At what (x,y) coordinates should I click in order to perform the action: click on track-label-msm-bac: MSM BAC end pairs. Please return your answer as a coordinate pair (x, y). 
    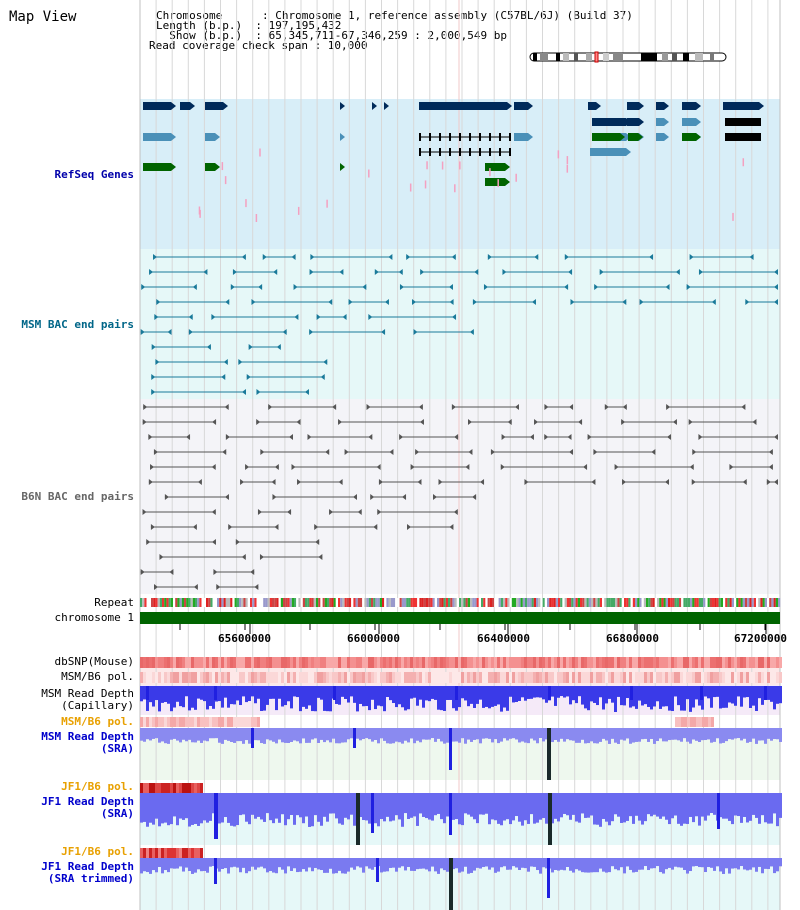
    Looking at the image, I should click on (77, 324).